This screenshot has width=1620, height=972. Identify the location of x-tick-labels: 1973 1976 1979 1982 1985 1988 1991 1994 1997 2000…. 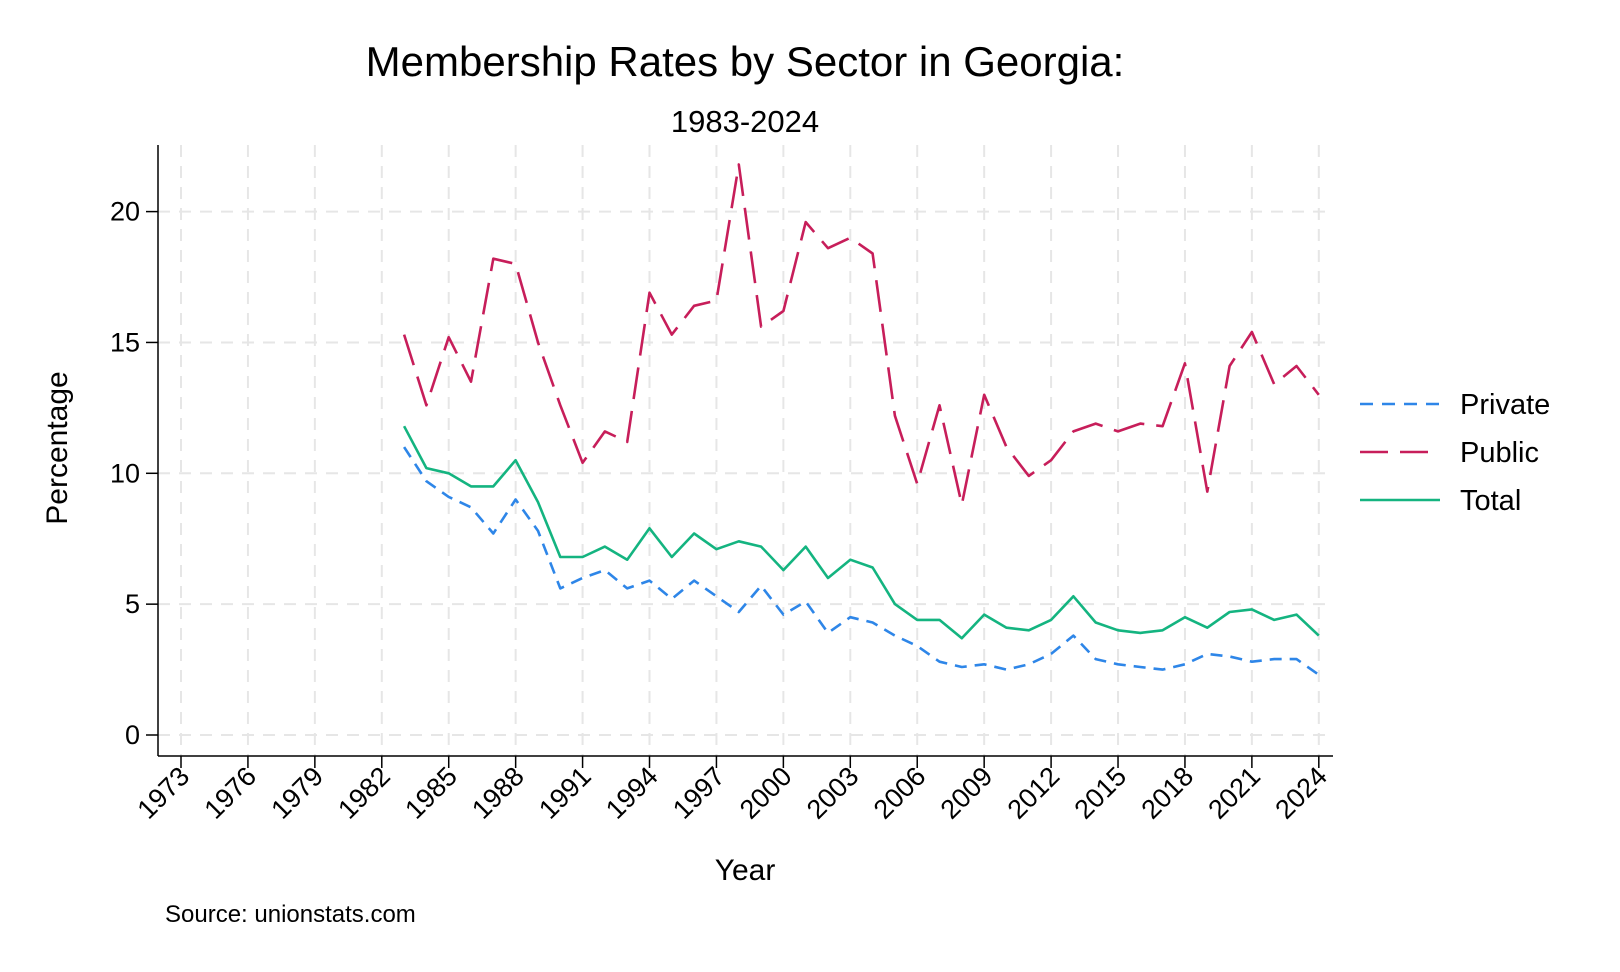
(733, 793).